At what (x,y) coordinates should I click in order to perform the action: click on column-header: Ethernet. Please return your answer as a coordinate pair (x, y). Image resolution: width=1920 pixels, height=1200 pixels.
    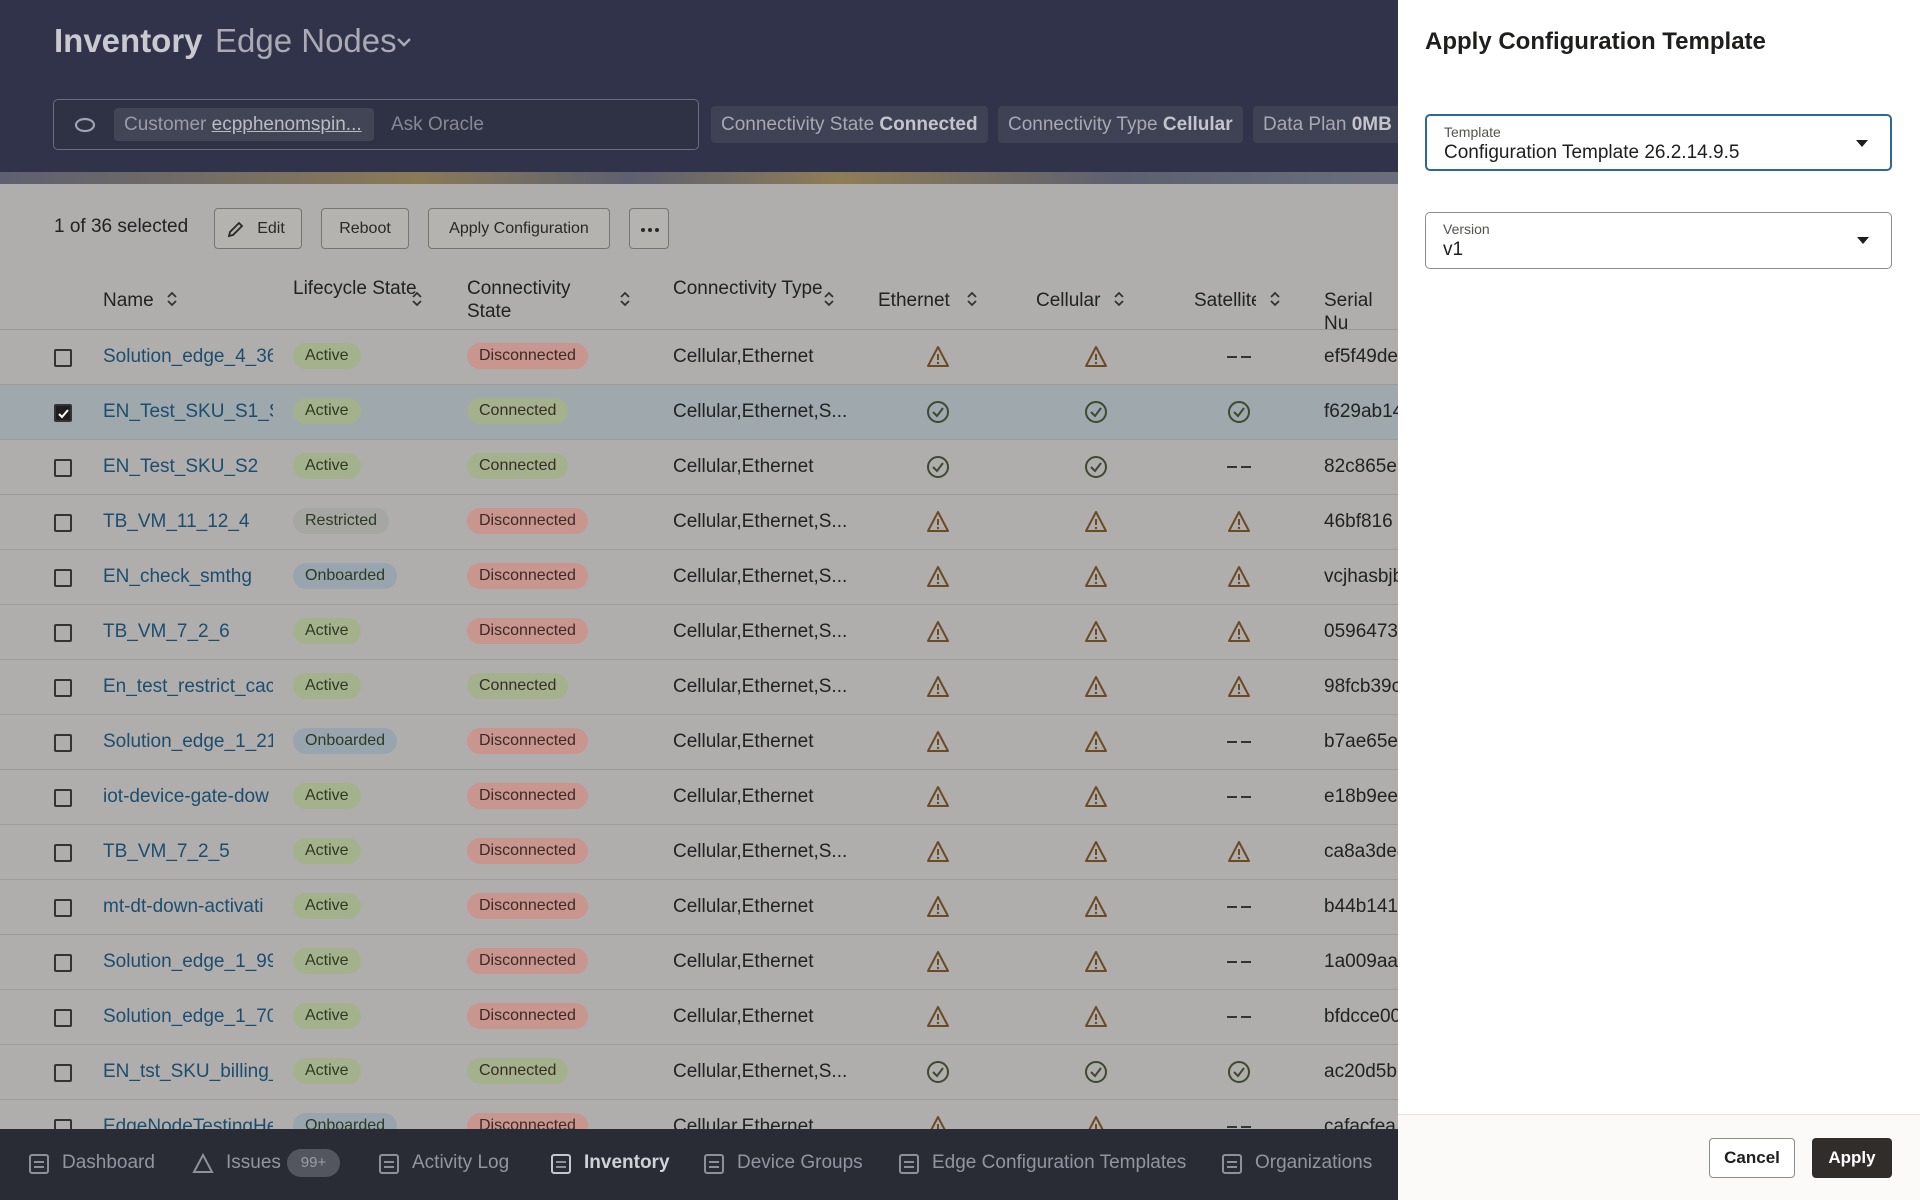
    Looking at the image, I should click on (914, 300).